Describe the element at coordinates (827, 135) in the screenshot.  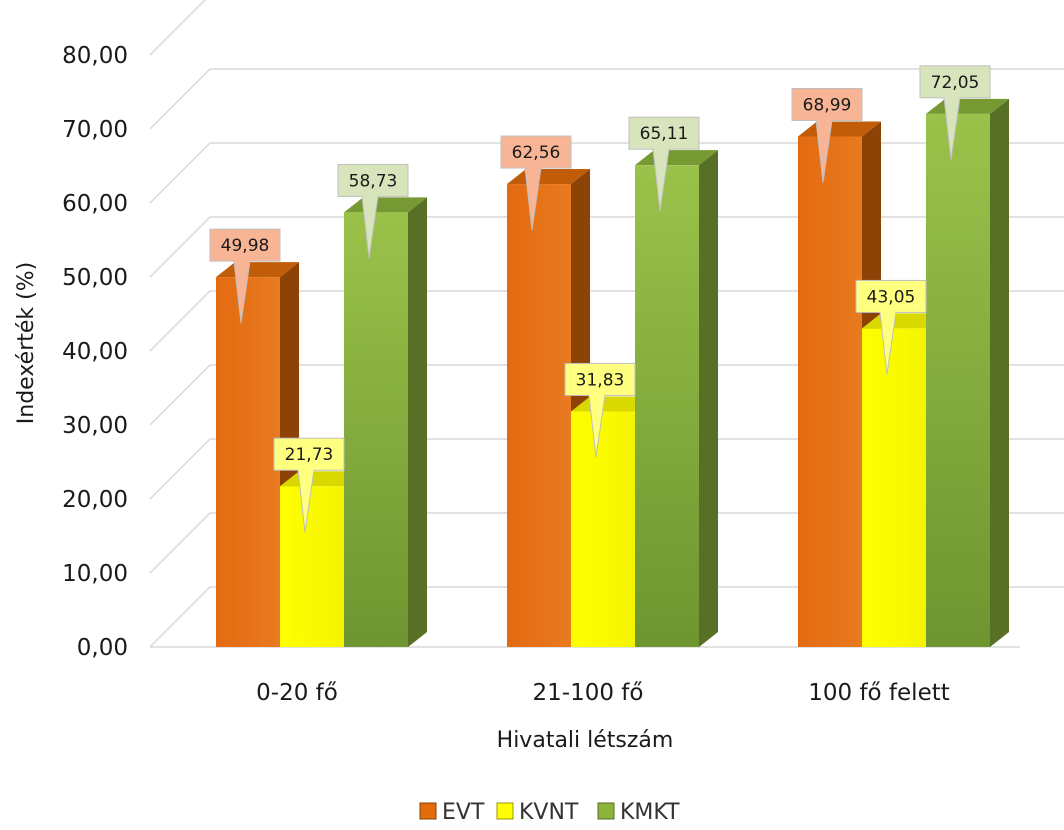
I see `data-label-evt: 68,99` at that location.